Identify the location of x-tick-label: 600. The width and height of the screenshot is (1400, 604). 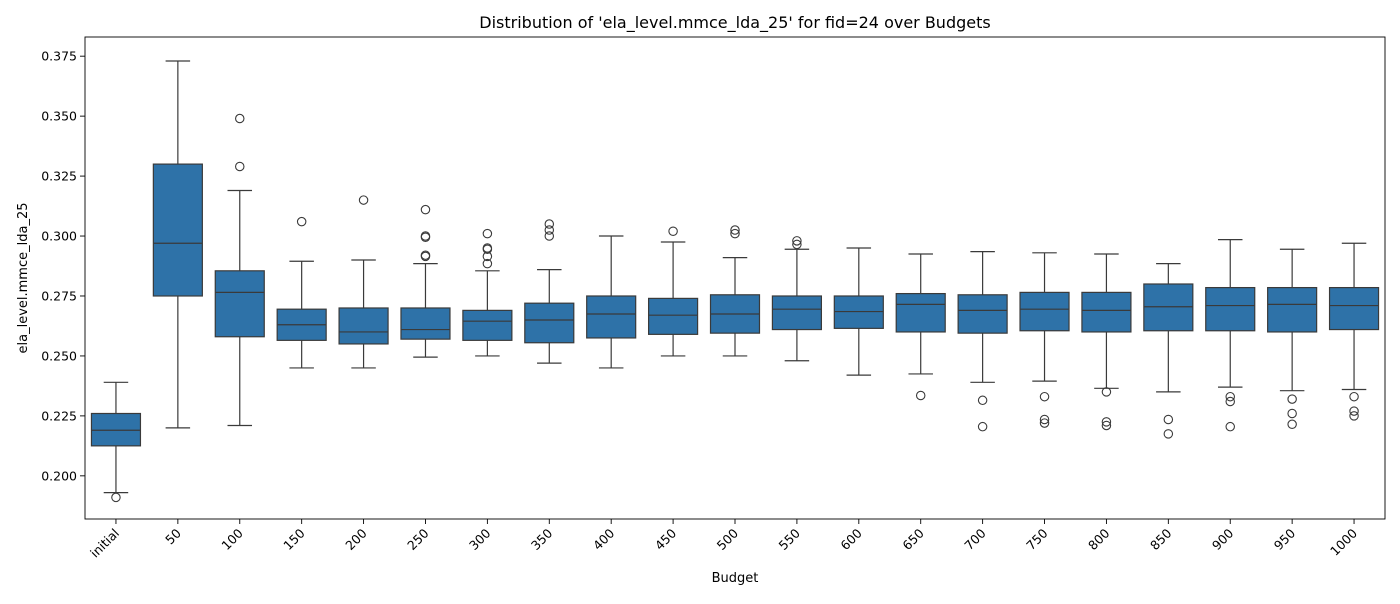
(851, 539).